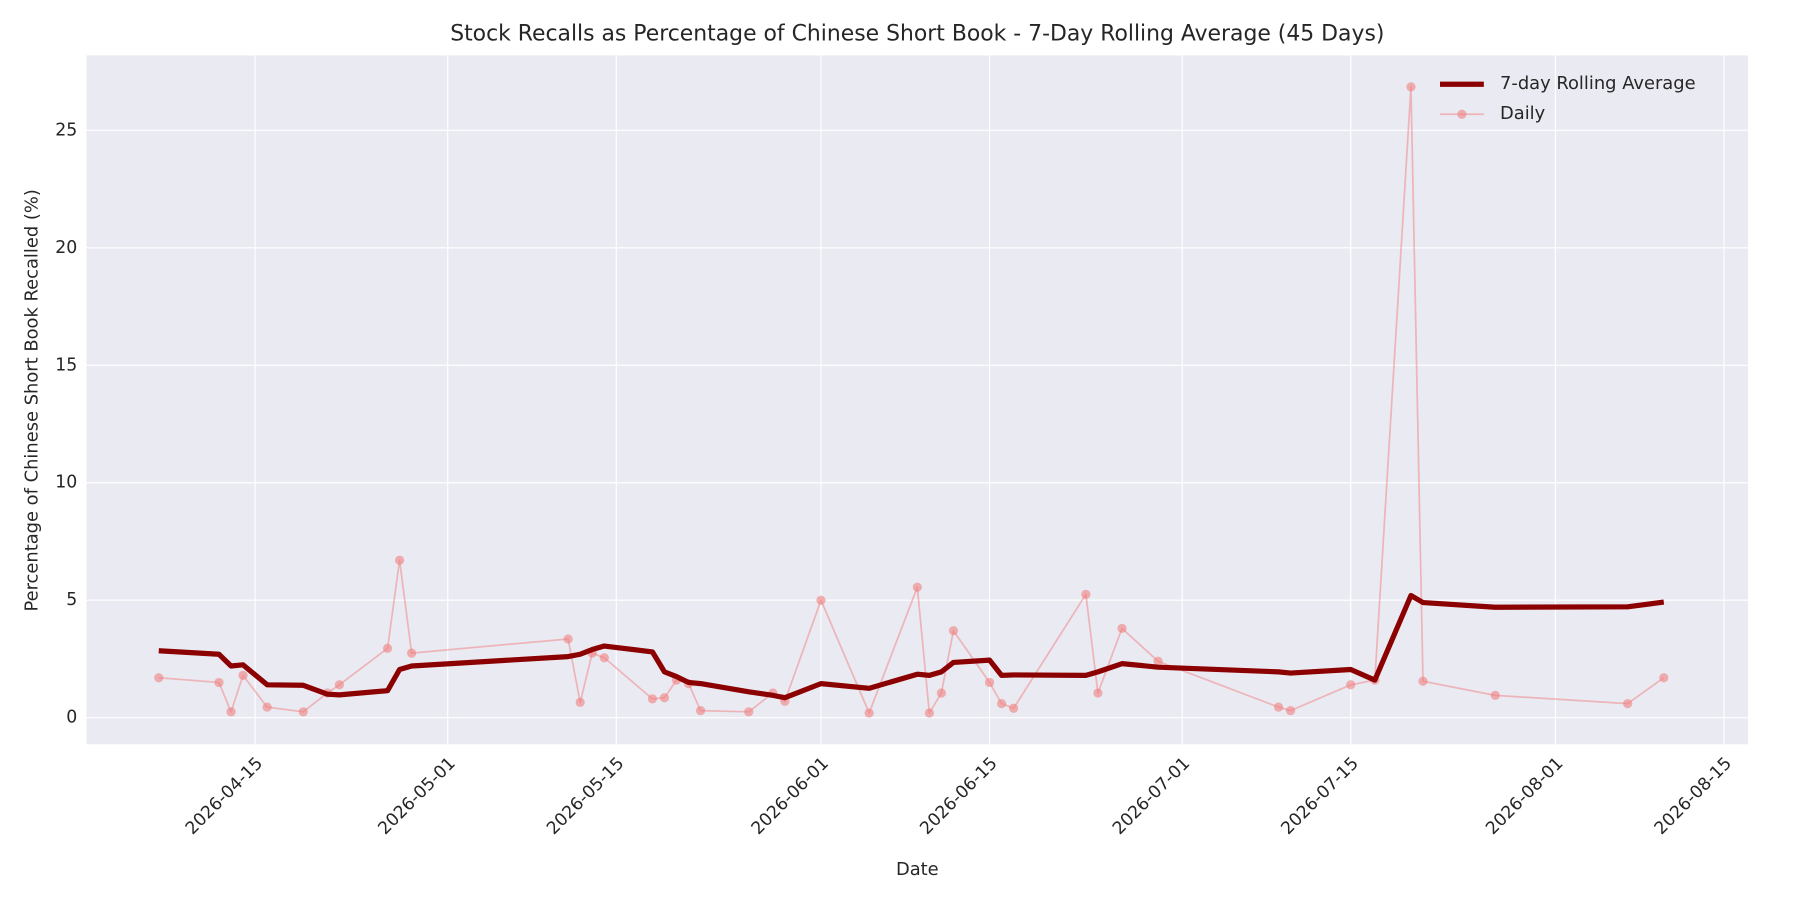 This screenshot has width=1800, height=900. I want to click on line, so click(911, 646).